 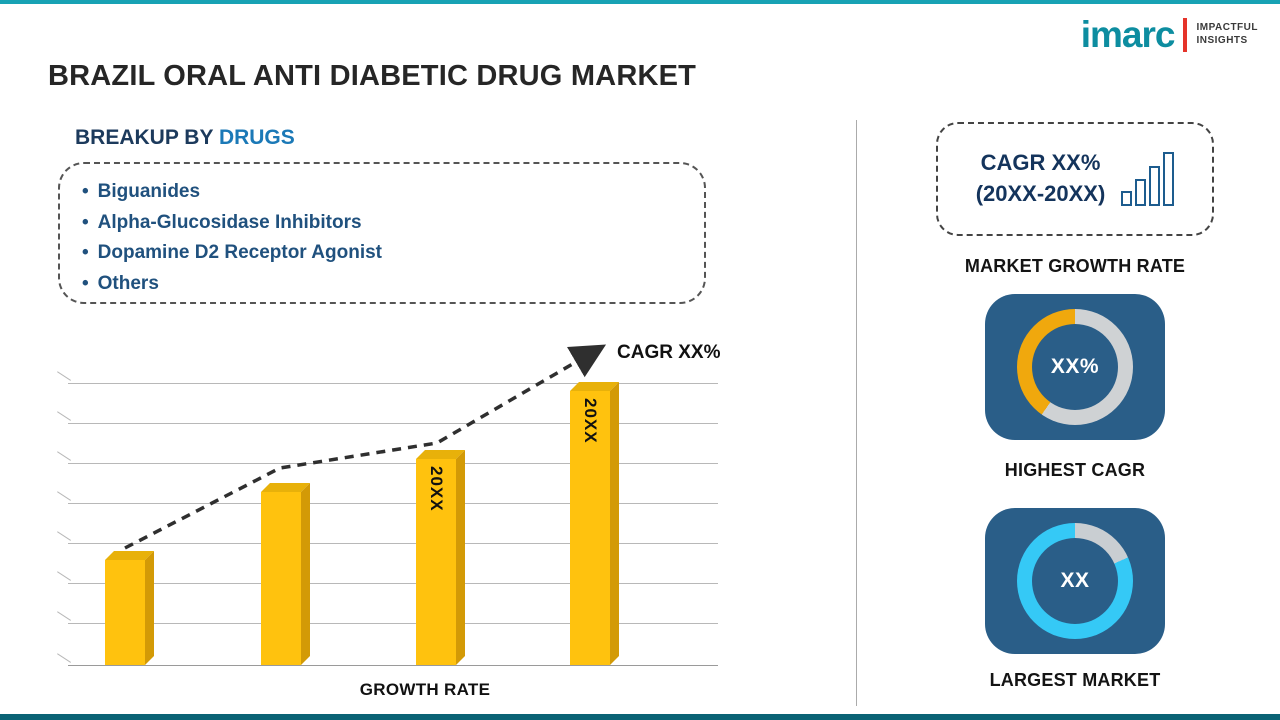 I want to click on bar-series-3: 20XX, so click(x=436, y=562).